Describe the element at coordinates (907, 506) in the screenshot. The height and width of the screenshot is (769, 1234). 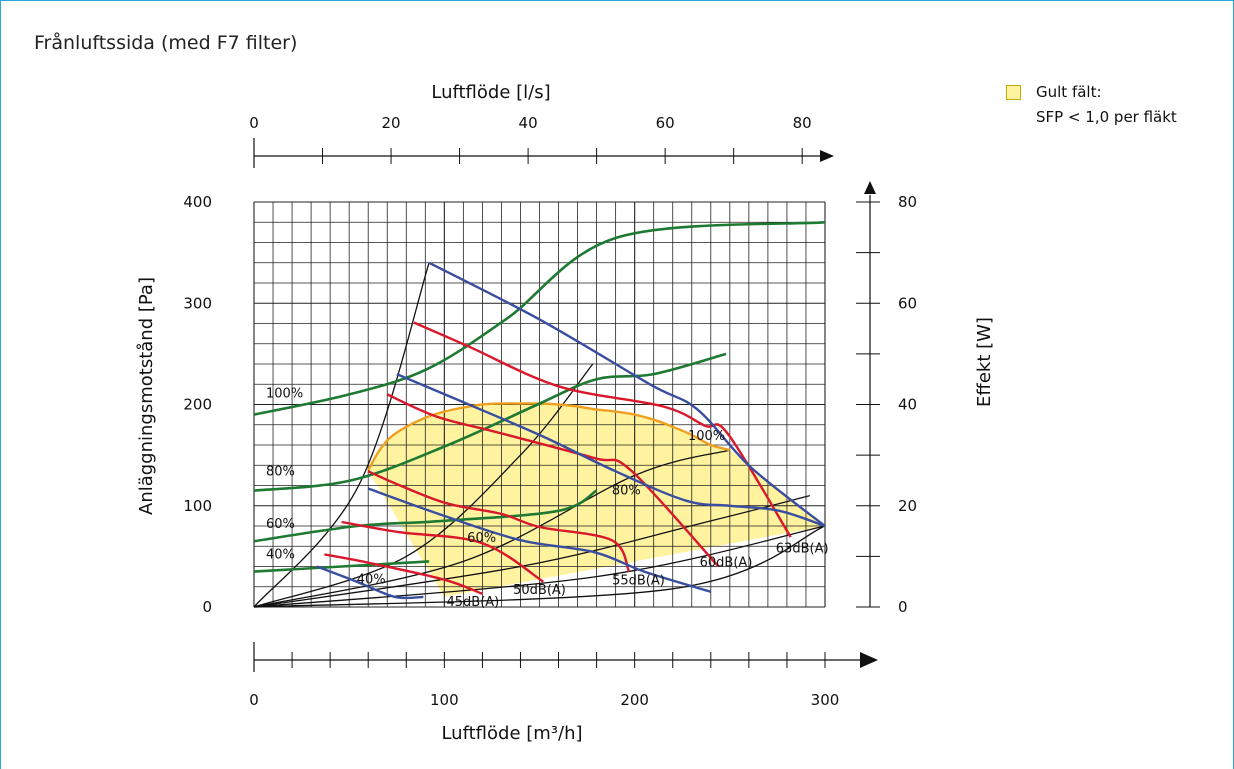
I see `y-right-tick-label: 20` at that location.